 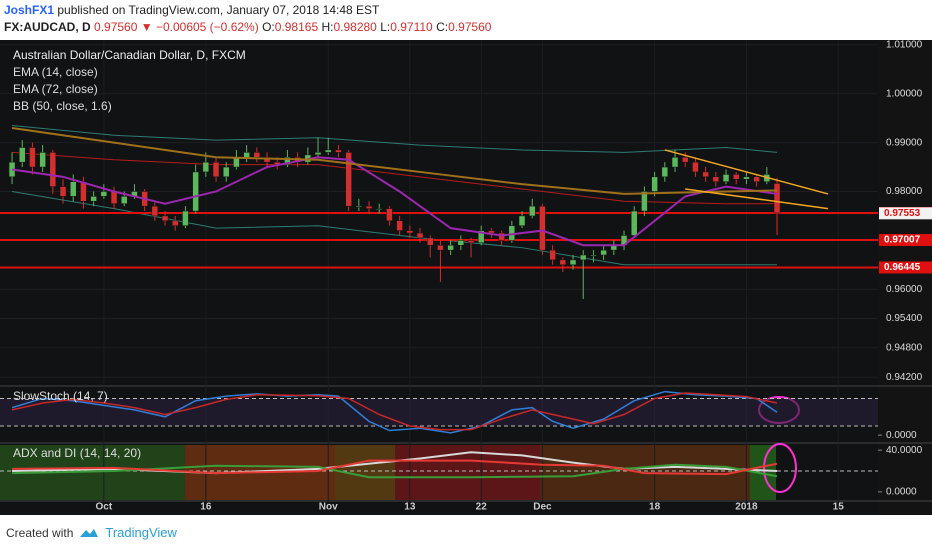 I want to click on c: 0.97560, so click(x=470, y=27).